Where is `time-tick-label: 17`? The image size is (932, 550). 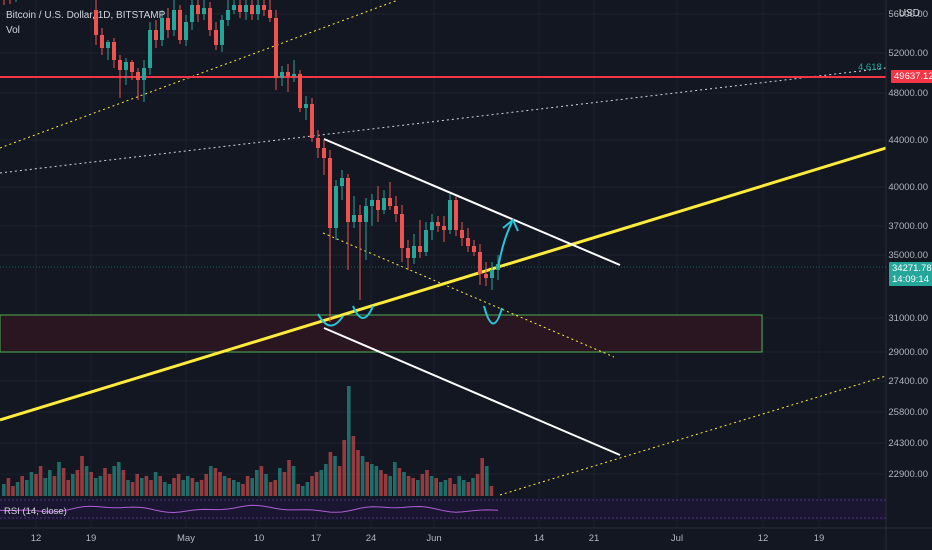
time-tick-label: 17 is located at coordinates (316, 538).